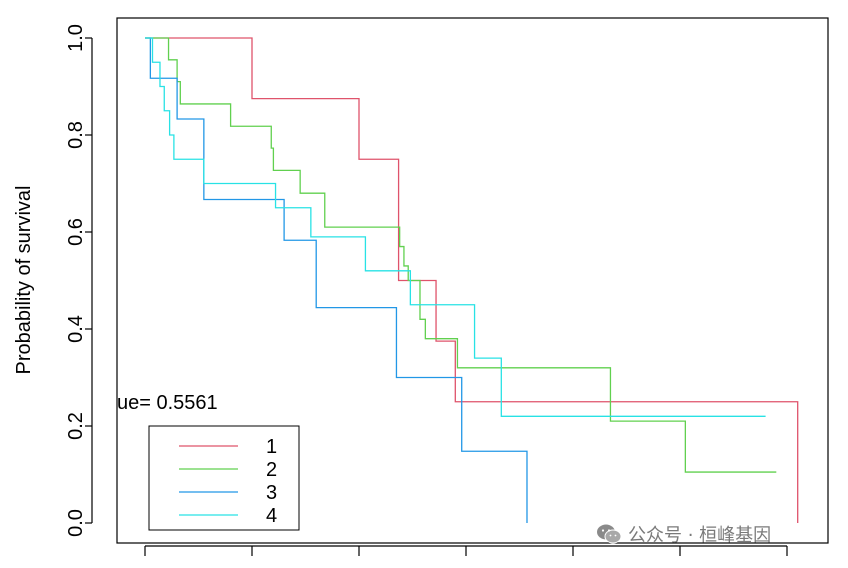 This screenshot has height=568, width=848. Describe the element at coordinates (466, 550) in the screenshot. I see `x-axis` at that location.